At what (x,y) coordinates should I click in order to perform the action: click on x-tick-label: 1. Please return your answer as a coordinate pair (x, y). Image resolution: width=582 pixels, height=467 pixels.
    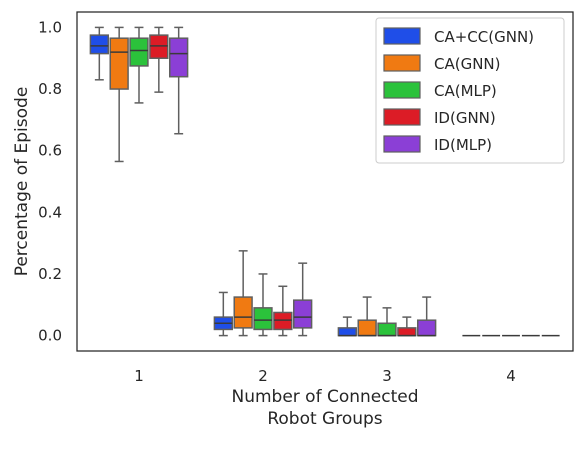
    Looking at the image, I should click on (139, 376).